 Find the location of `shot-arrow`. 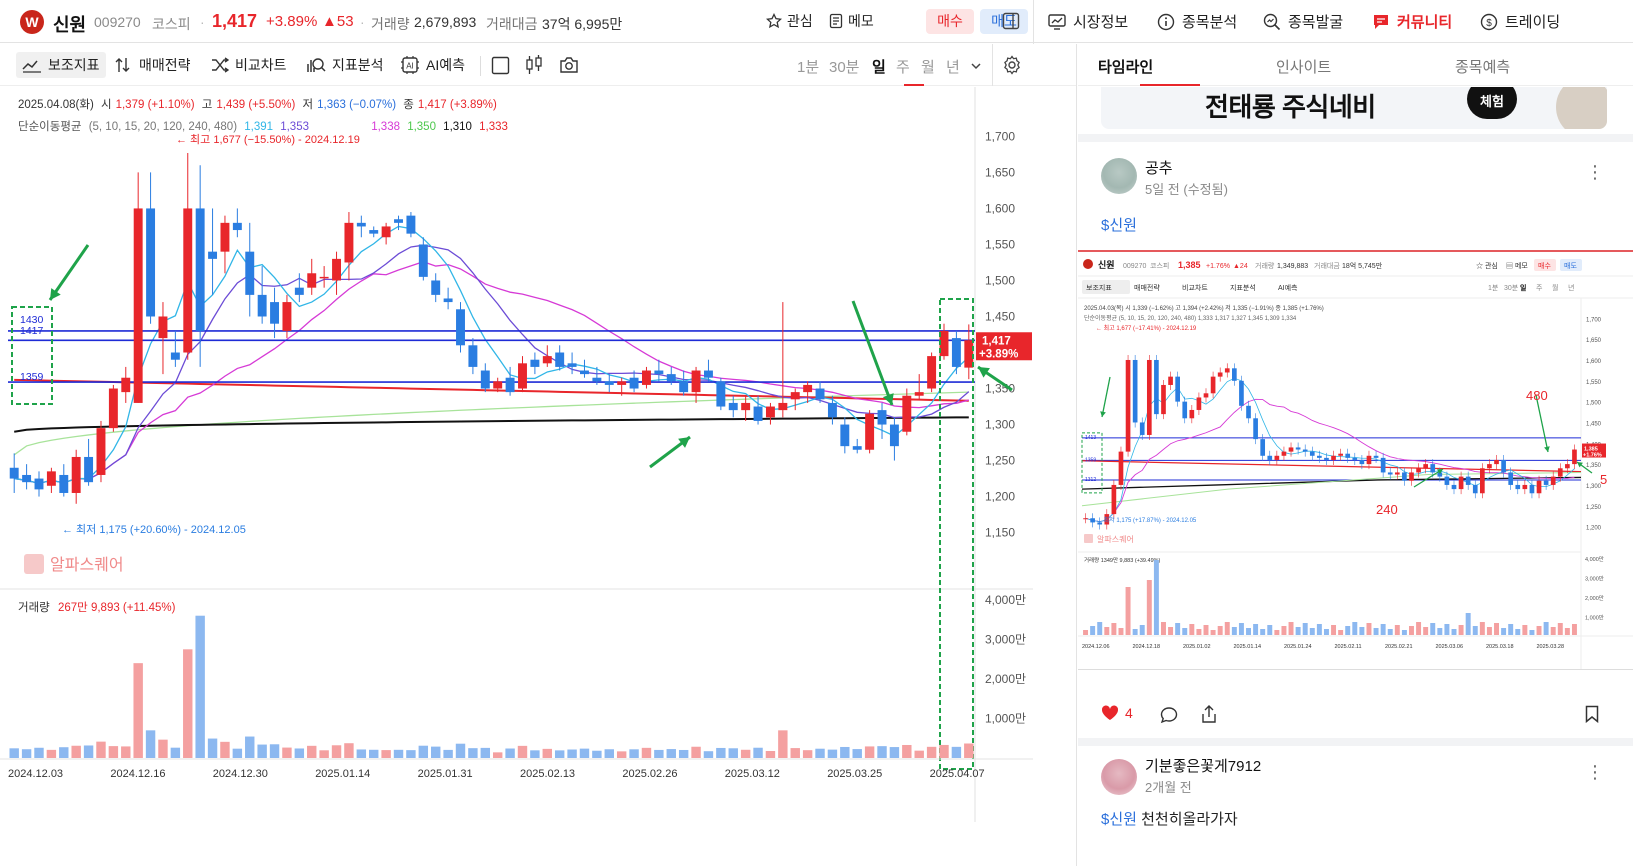

shot-arrow is located at coordinates (1542, 423).